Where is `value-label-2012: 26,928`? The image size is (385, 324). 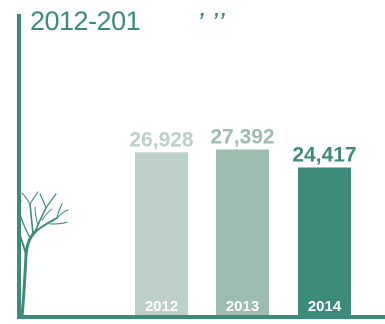 value-label-2012: 26,928 is located at coordinates (161, 139).